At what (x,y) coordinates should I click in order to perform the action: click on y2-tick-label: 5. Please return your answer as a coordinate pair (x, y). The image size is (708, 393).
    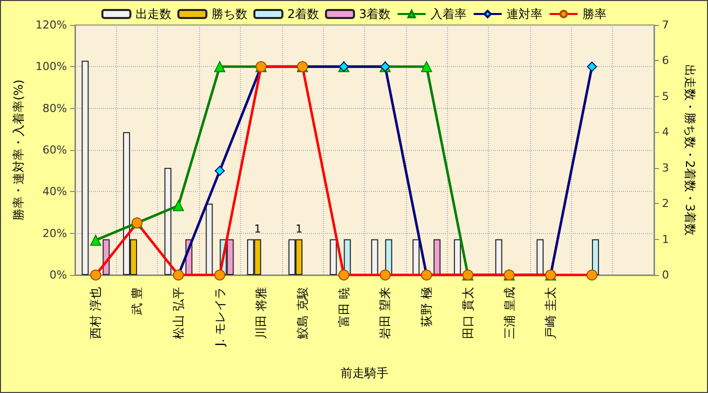
    Looking at the image, I should click on (665, 96).